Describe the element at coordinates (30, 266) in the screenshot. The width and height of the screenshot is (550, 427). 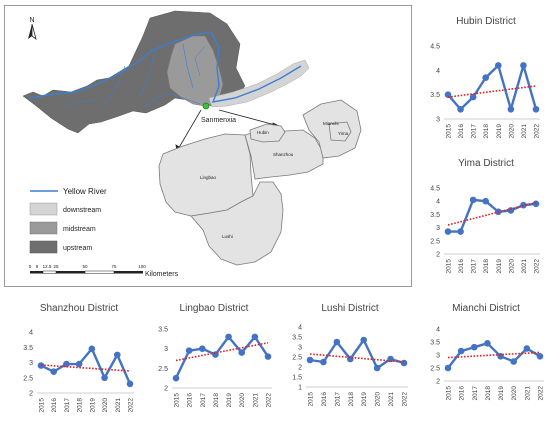
I see `scale-tick-0: 0` at that location.